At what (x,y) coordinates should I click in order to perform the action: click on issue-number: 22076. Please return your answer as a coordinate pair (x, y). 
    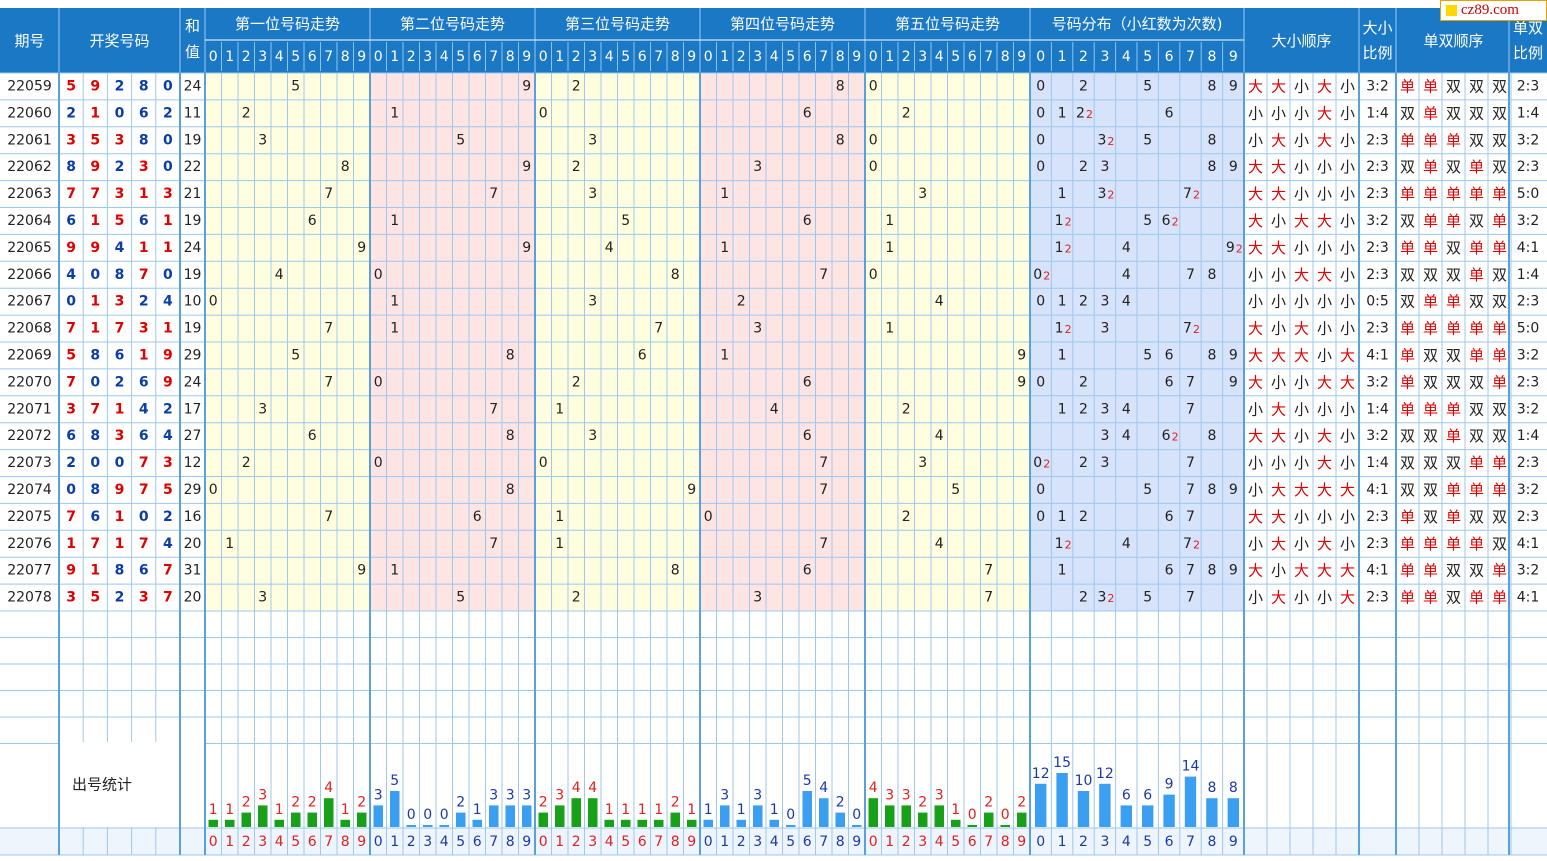
    Looking at the image, I should click on (29, 544).